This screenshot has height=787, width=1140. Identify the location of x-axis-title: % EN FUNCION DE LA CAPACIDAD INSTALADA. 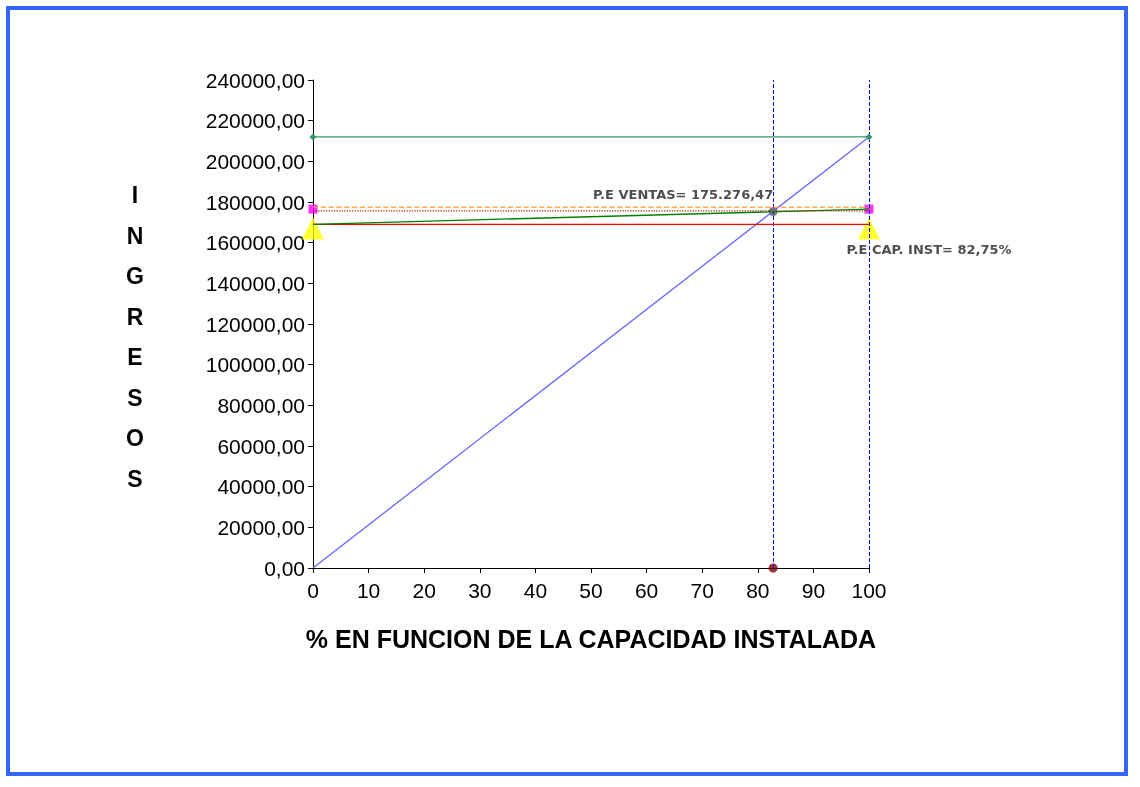
(591, 638).